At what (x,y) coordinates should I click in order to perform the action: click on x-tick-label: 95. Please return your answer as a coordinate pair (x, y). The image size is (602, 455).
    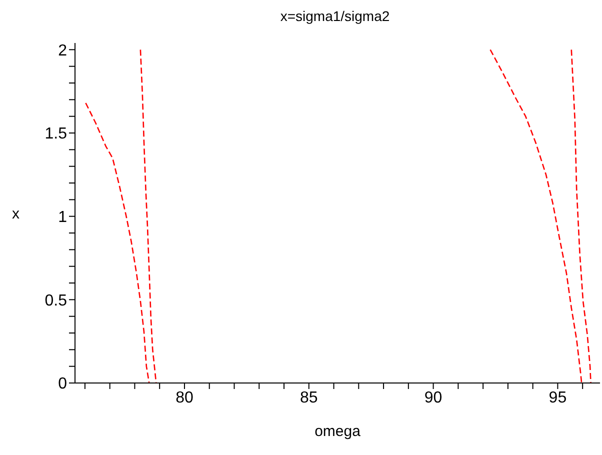
    Looking at the image, I should click on (557, 397).